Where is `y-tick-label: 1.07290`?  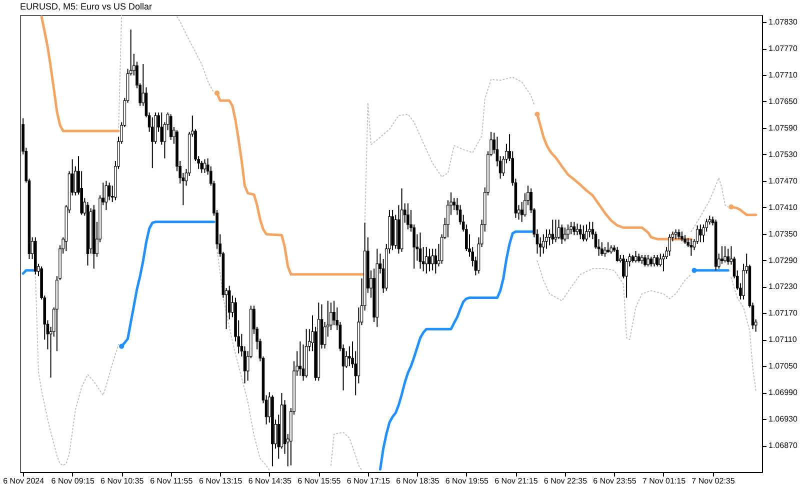
y-tick-label: 1.07290 is located at coordinates (783, 260).